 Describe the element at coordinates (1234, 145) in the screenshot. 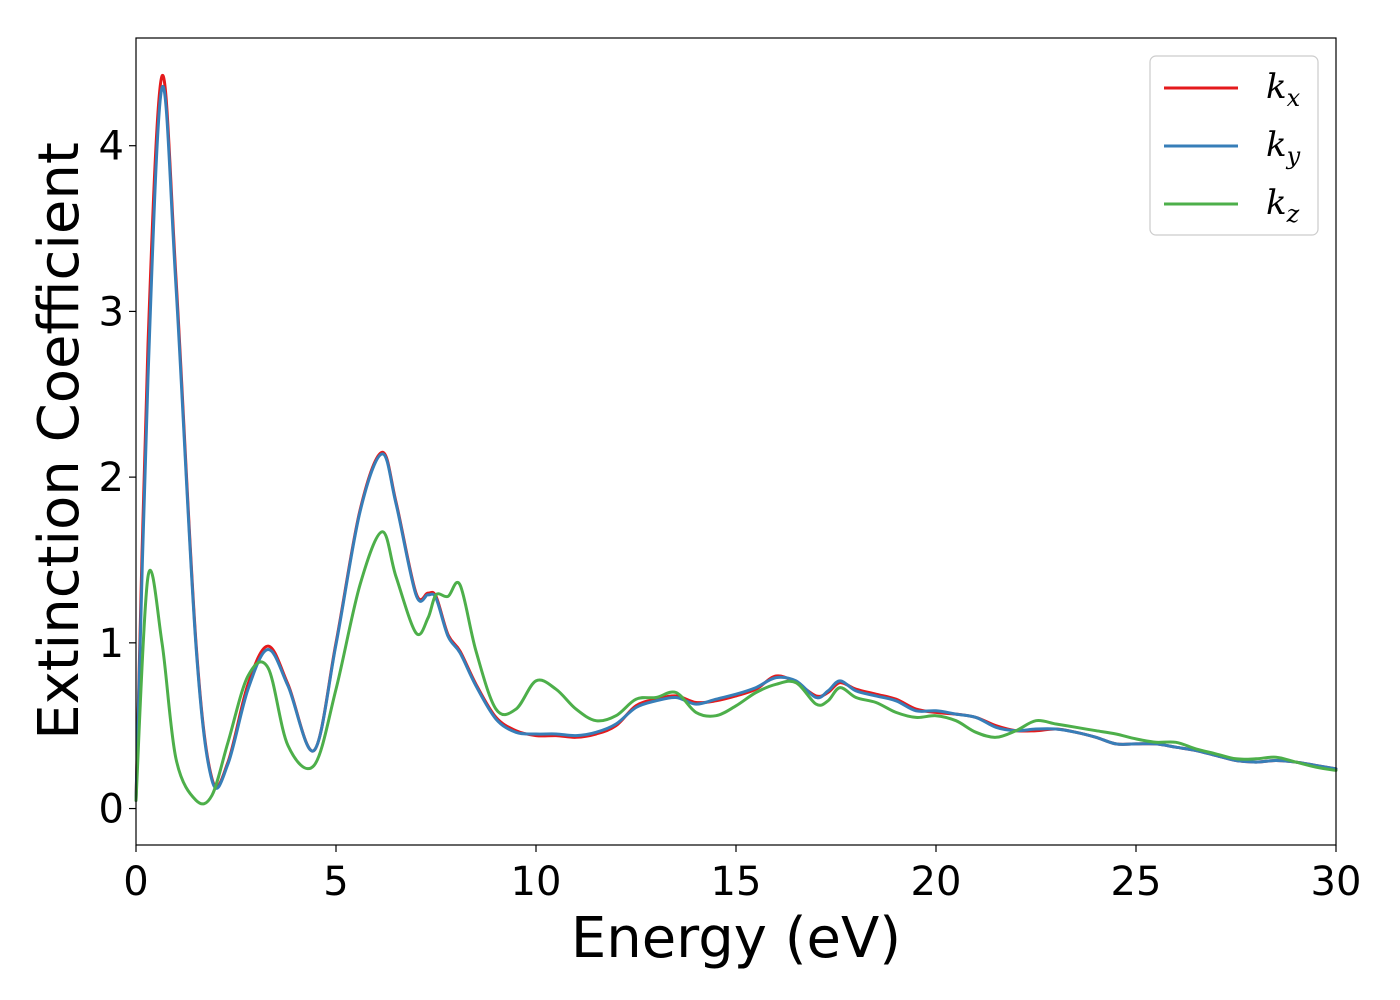

I see `legend: kx ky kz` at that location.